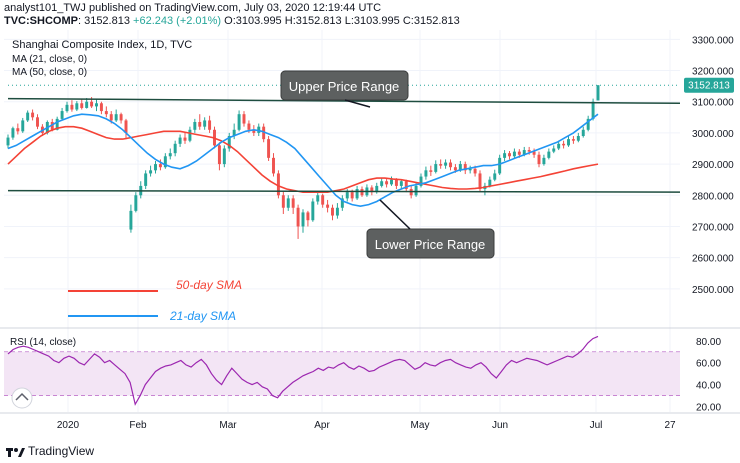  I want to click on rsi-tick-label: 80.00, so click(708, 342).